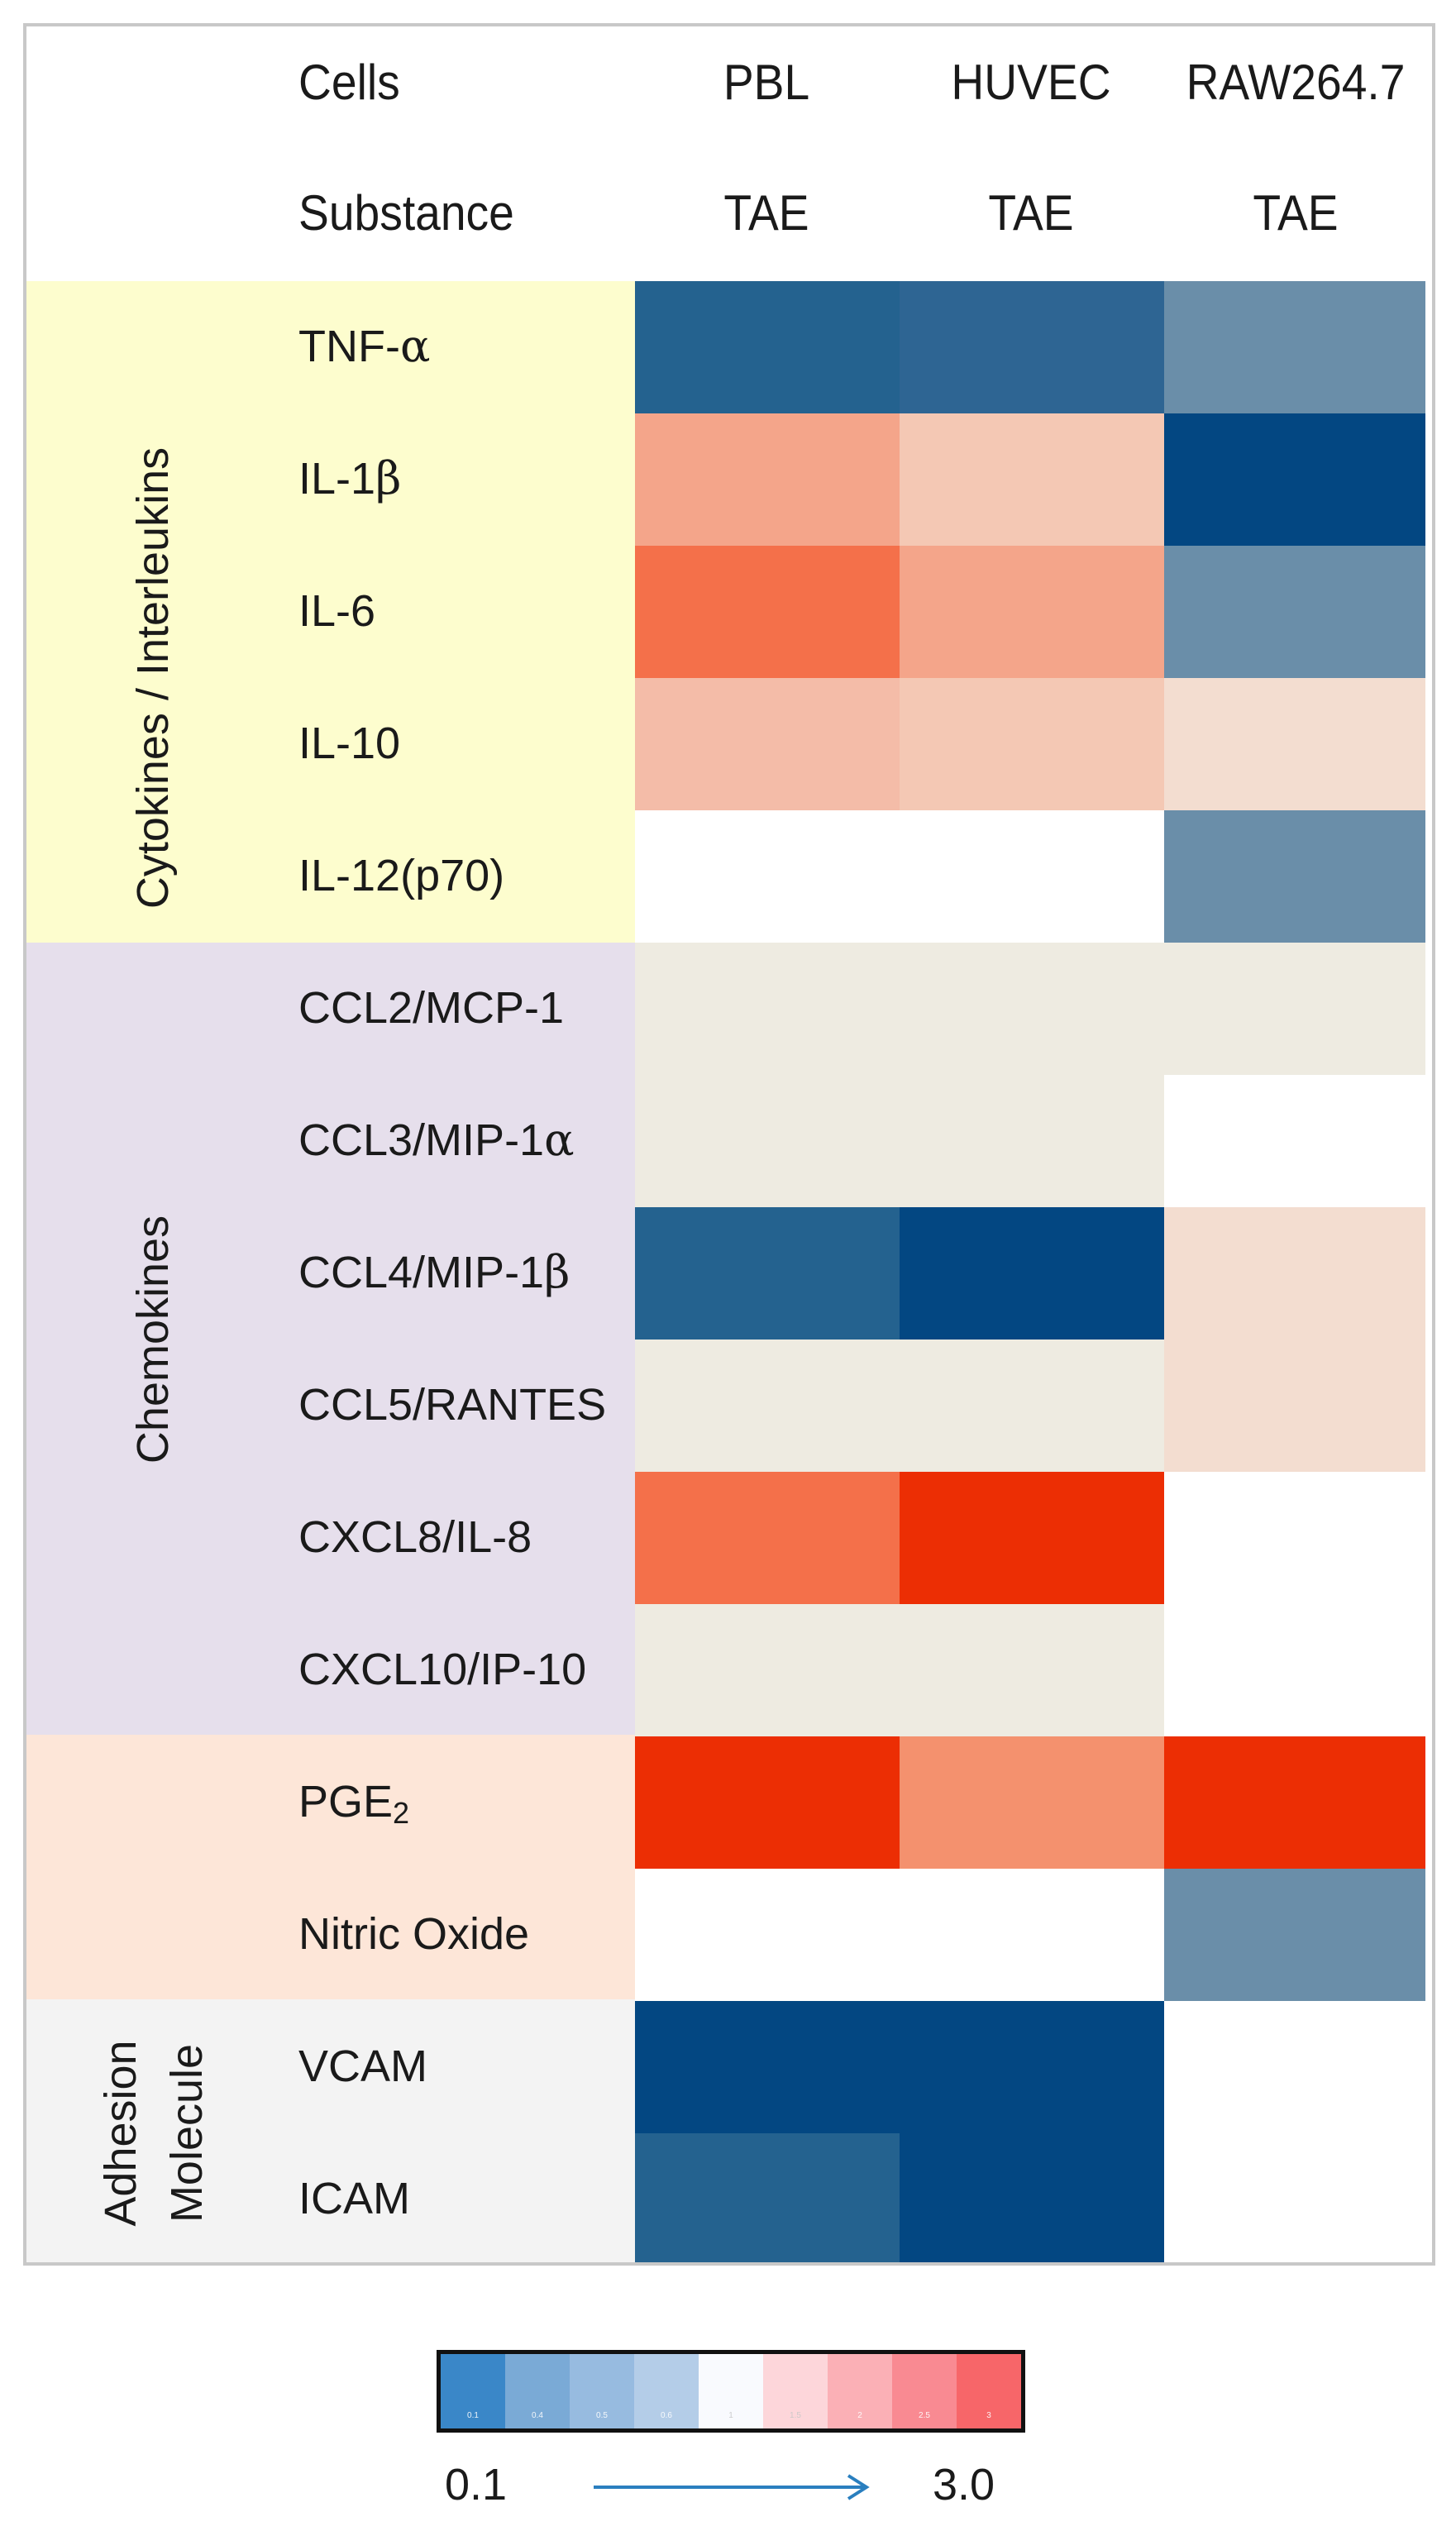  What do you see at coordinates (1294, 1273) in the screenshot?
I see `heatmap-cell-ccl4-mip-1-raw264-7-tae` at bounding box center [1294, 1273].